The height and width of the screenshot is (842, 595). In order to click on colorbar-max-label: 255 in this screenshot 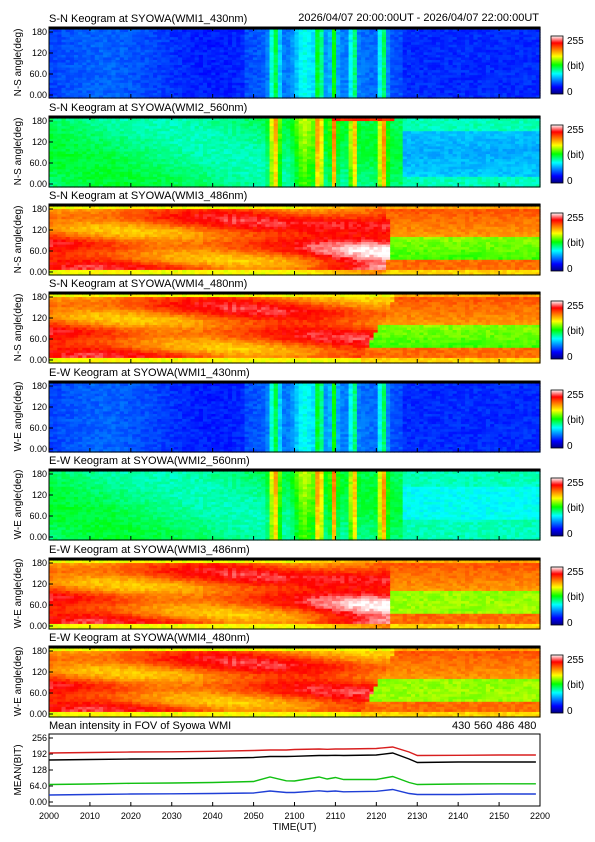, I will do `click(575, 41)`.